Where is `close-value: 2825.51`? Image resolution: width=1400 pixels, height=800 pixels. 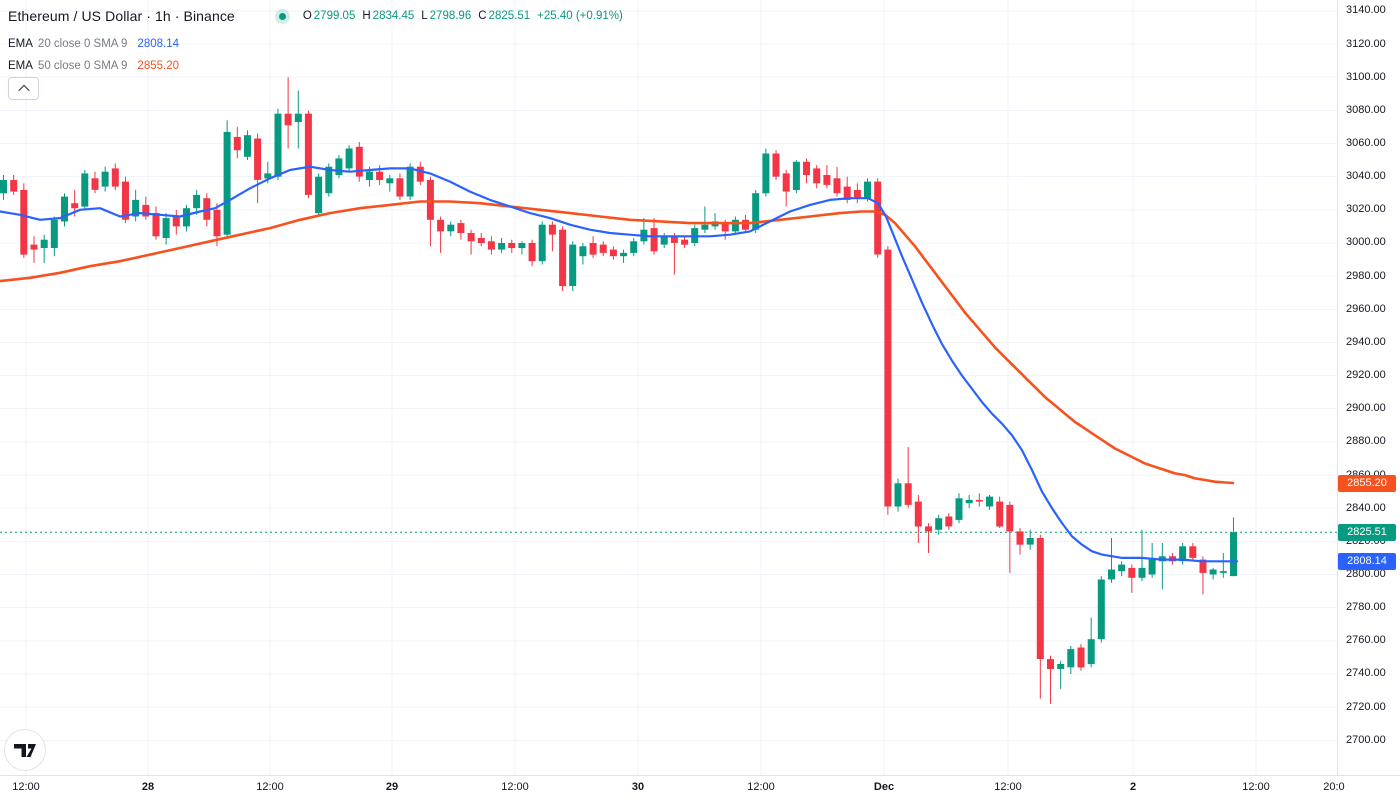 close-value: 2825.51 is located at coordinates (509, 16).